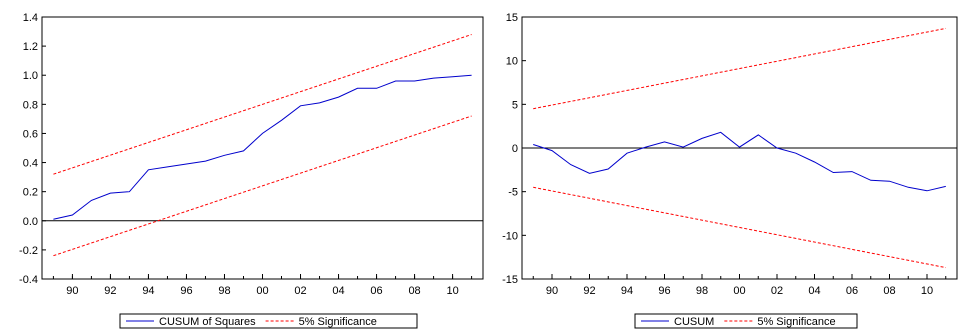 This screenshot has width=964, height=333. I want to click on y-tick-label: 0.0, so click(30, 222).